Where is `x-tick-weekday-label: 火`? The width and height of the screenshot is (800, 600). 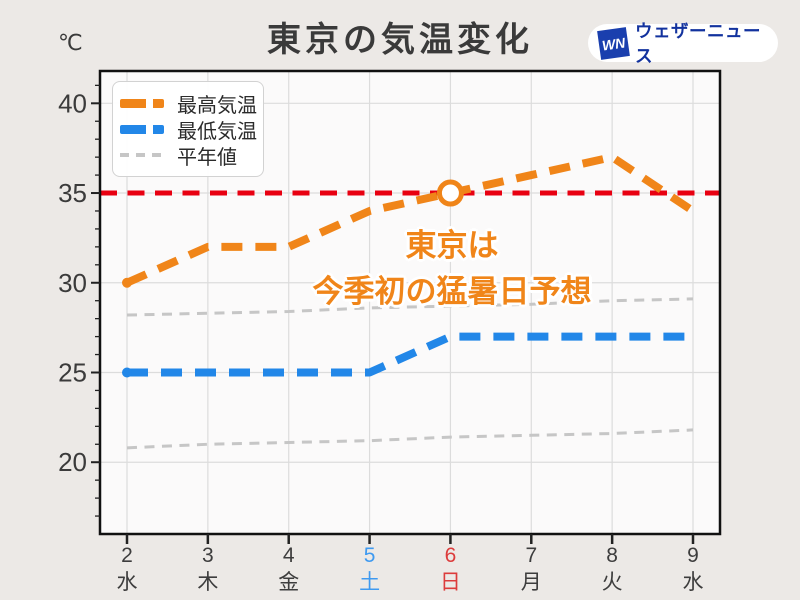 x-tick-weekday-label: 火 is located at coordinates (612, 582).